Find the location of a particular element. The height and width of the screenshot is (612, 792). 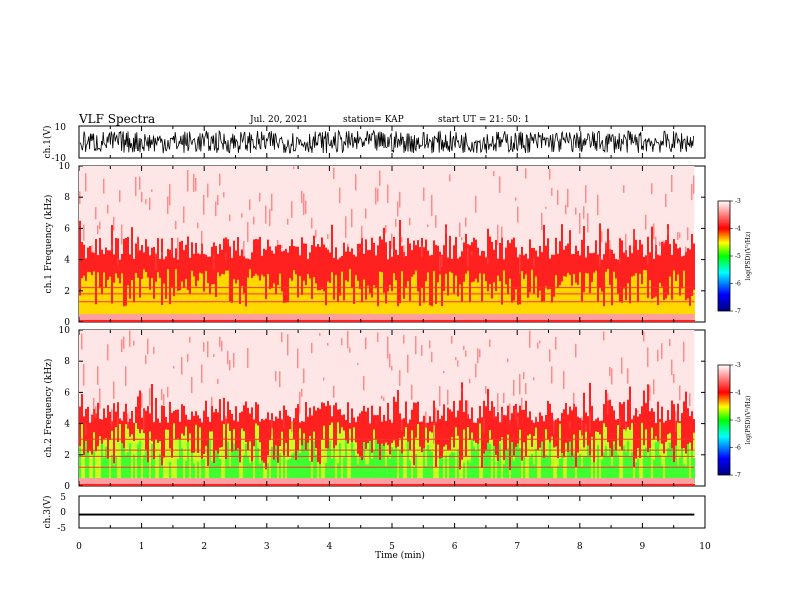

x-axis-label: Time (min) is located at coordinates (400, 555).